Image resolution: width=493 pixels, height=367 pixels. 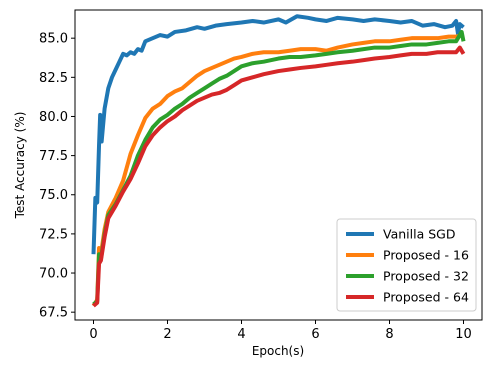 I want to click on y-tick-label: 85.0, so click(x=53, y=39).